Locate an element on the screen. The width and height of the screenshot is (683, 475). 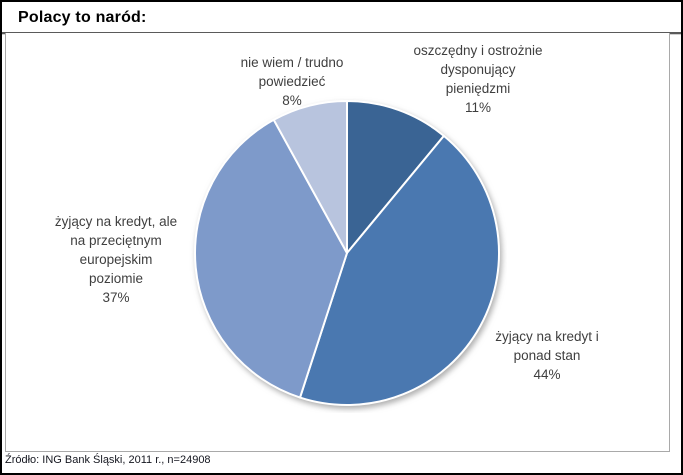
pie-label-no-answer: nie wiem / trudno powiedzieć 8% is located at coordinates (292, 81).